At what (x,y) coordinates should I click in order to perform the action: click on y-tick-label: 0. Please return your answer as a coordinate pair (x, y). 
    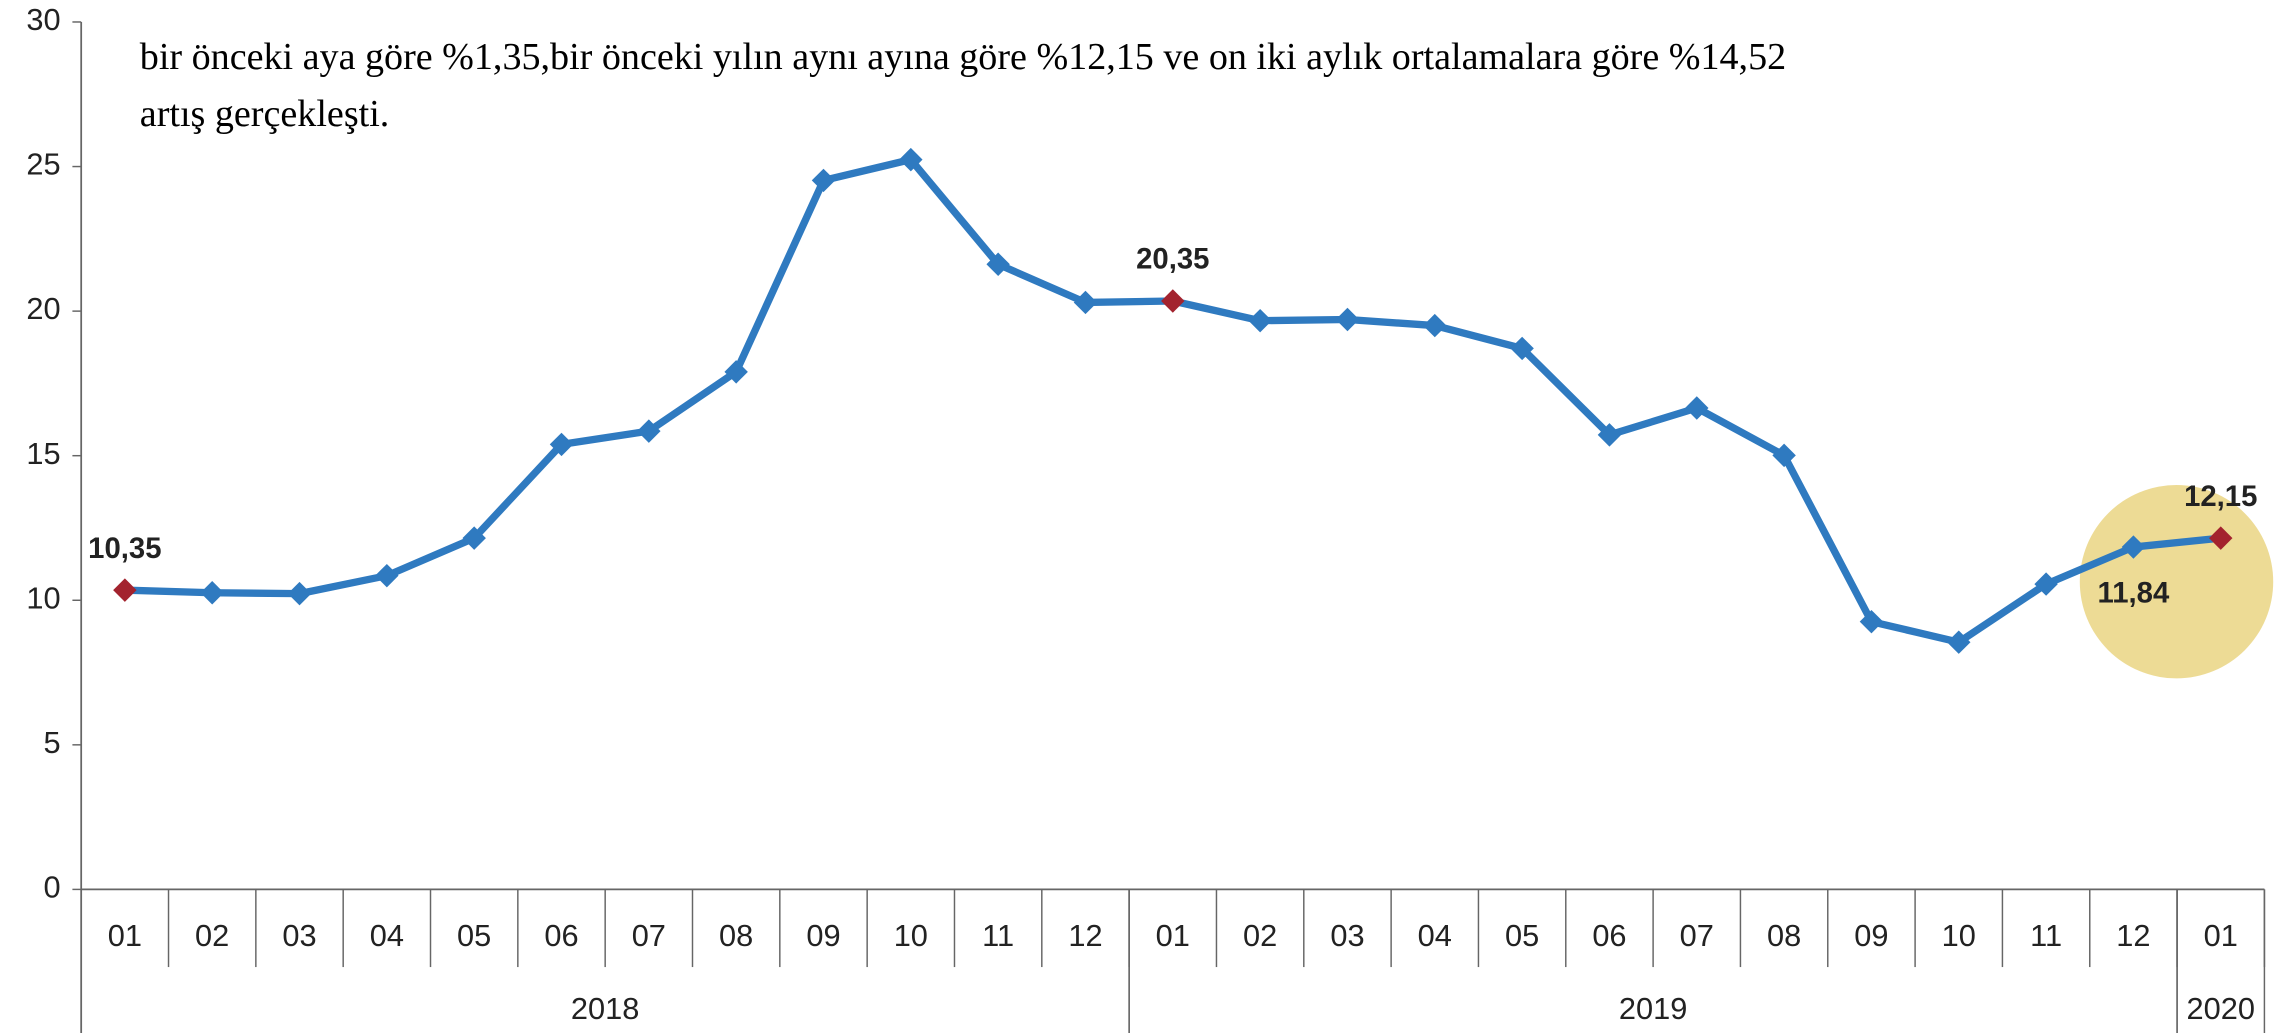
    Looking at the image, I should click on (52, 887).